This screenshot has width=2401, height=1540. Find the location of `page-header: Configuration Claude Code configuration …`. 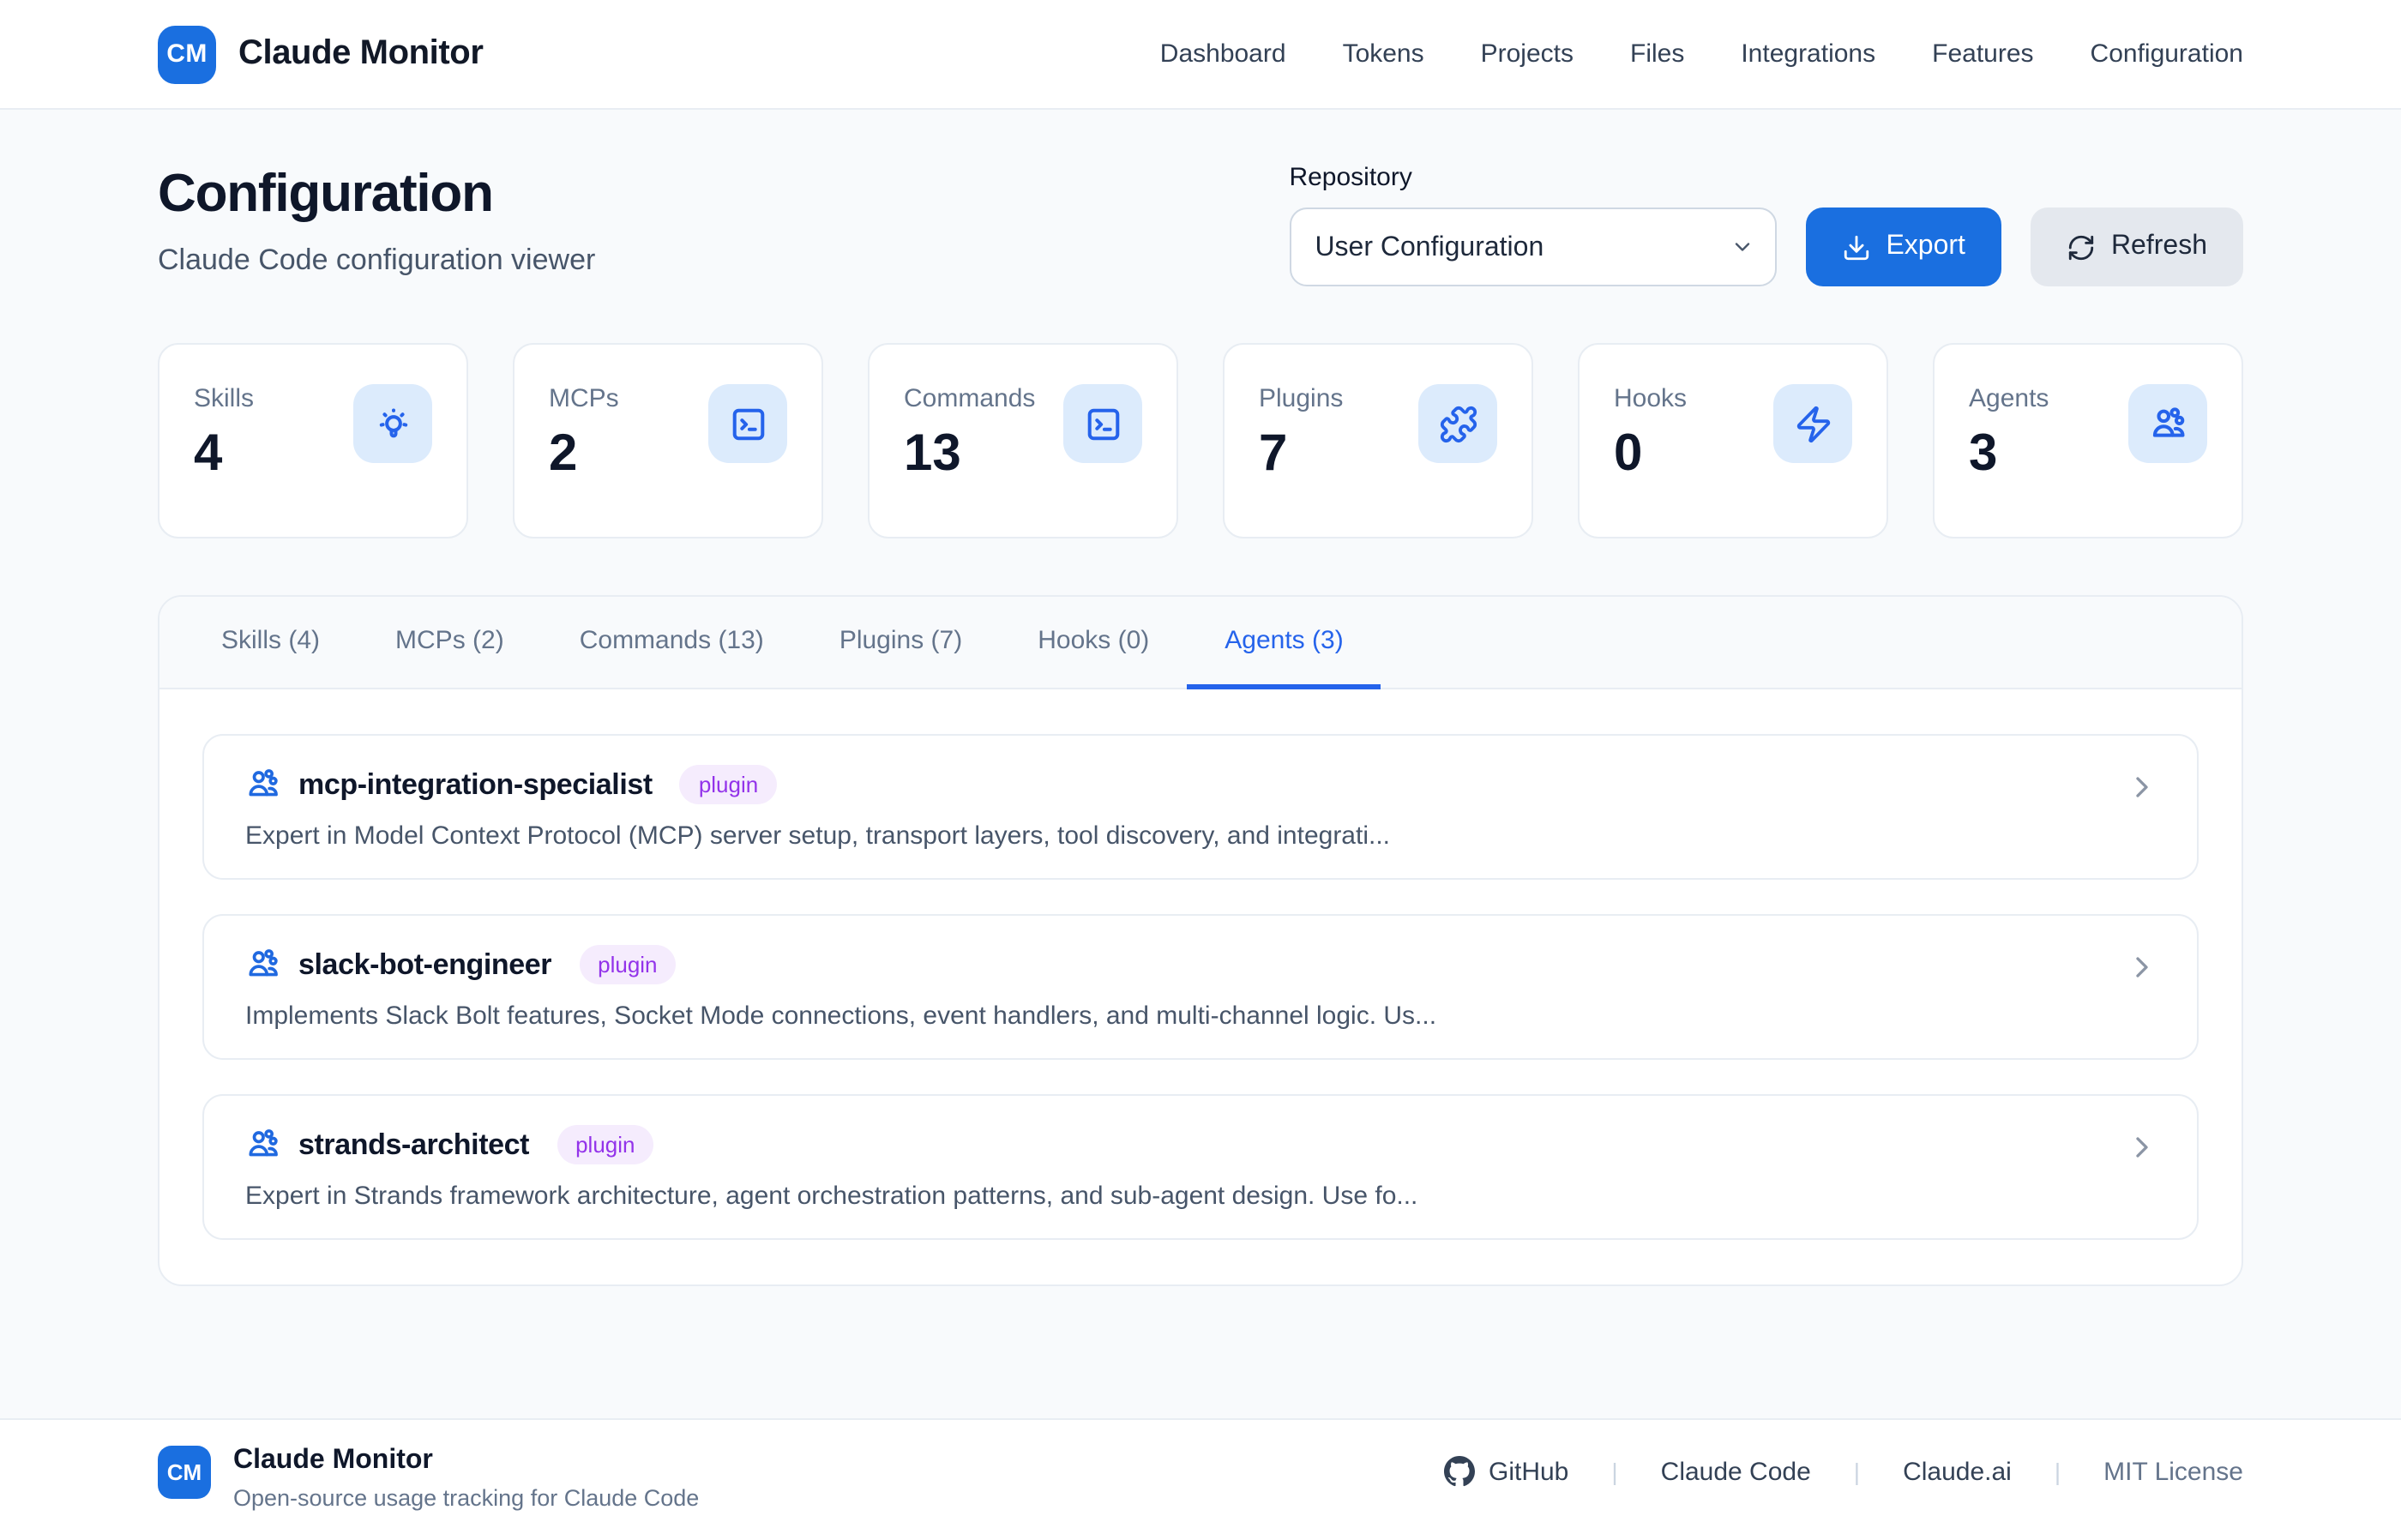

page-header: Configuration Claude Code configuration … is located at coordinates (1200, 224).